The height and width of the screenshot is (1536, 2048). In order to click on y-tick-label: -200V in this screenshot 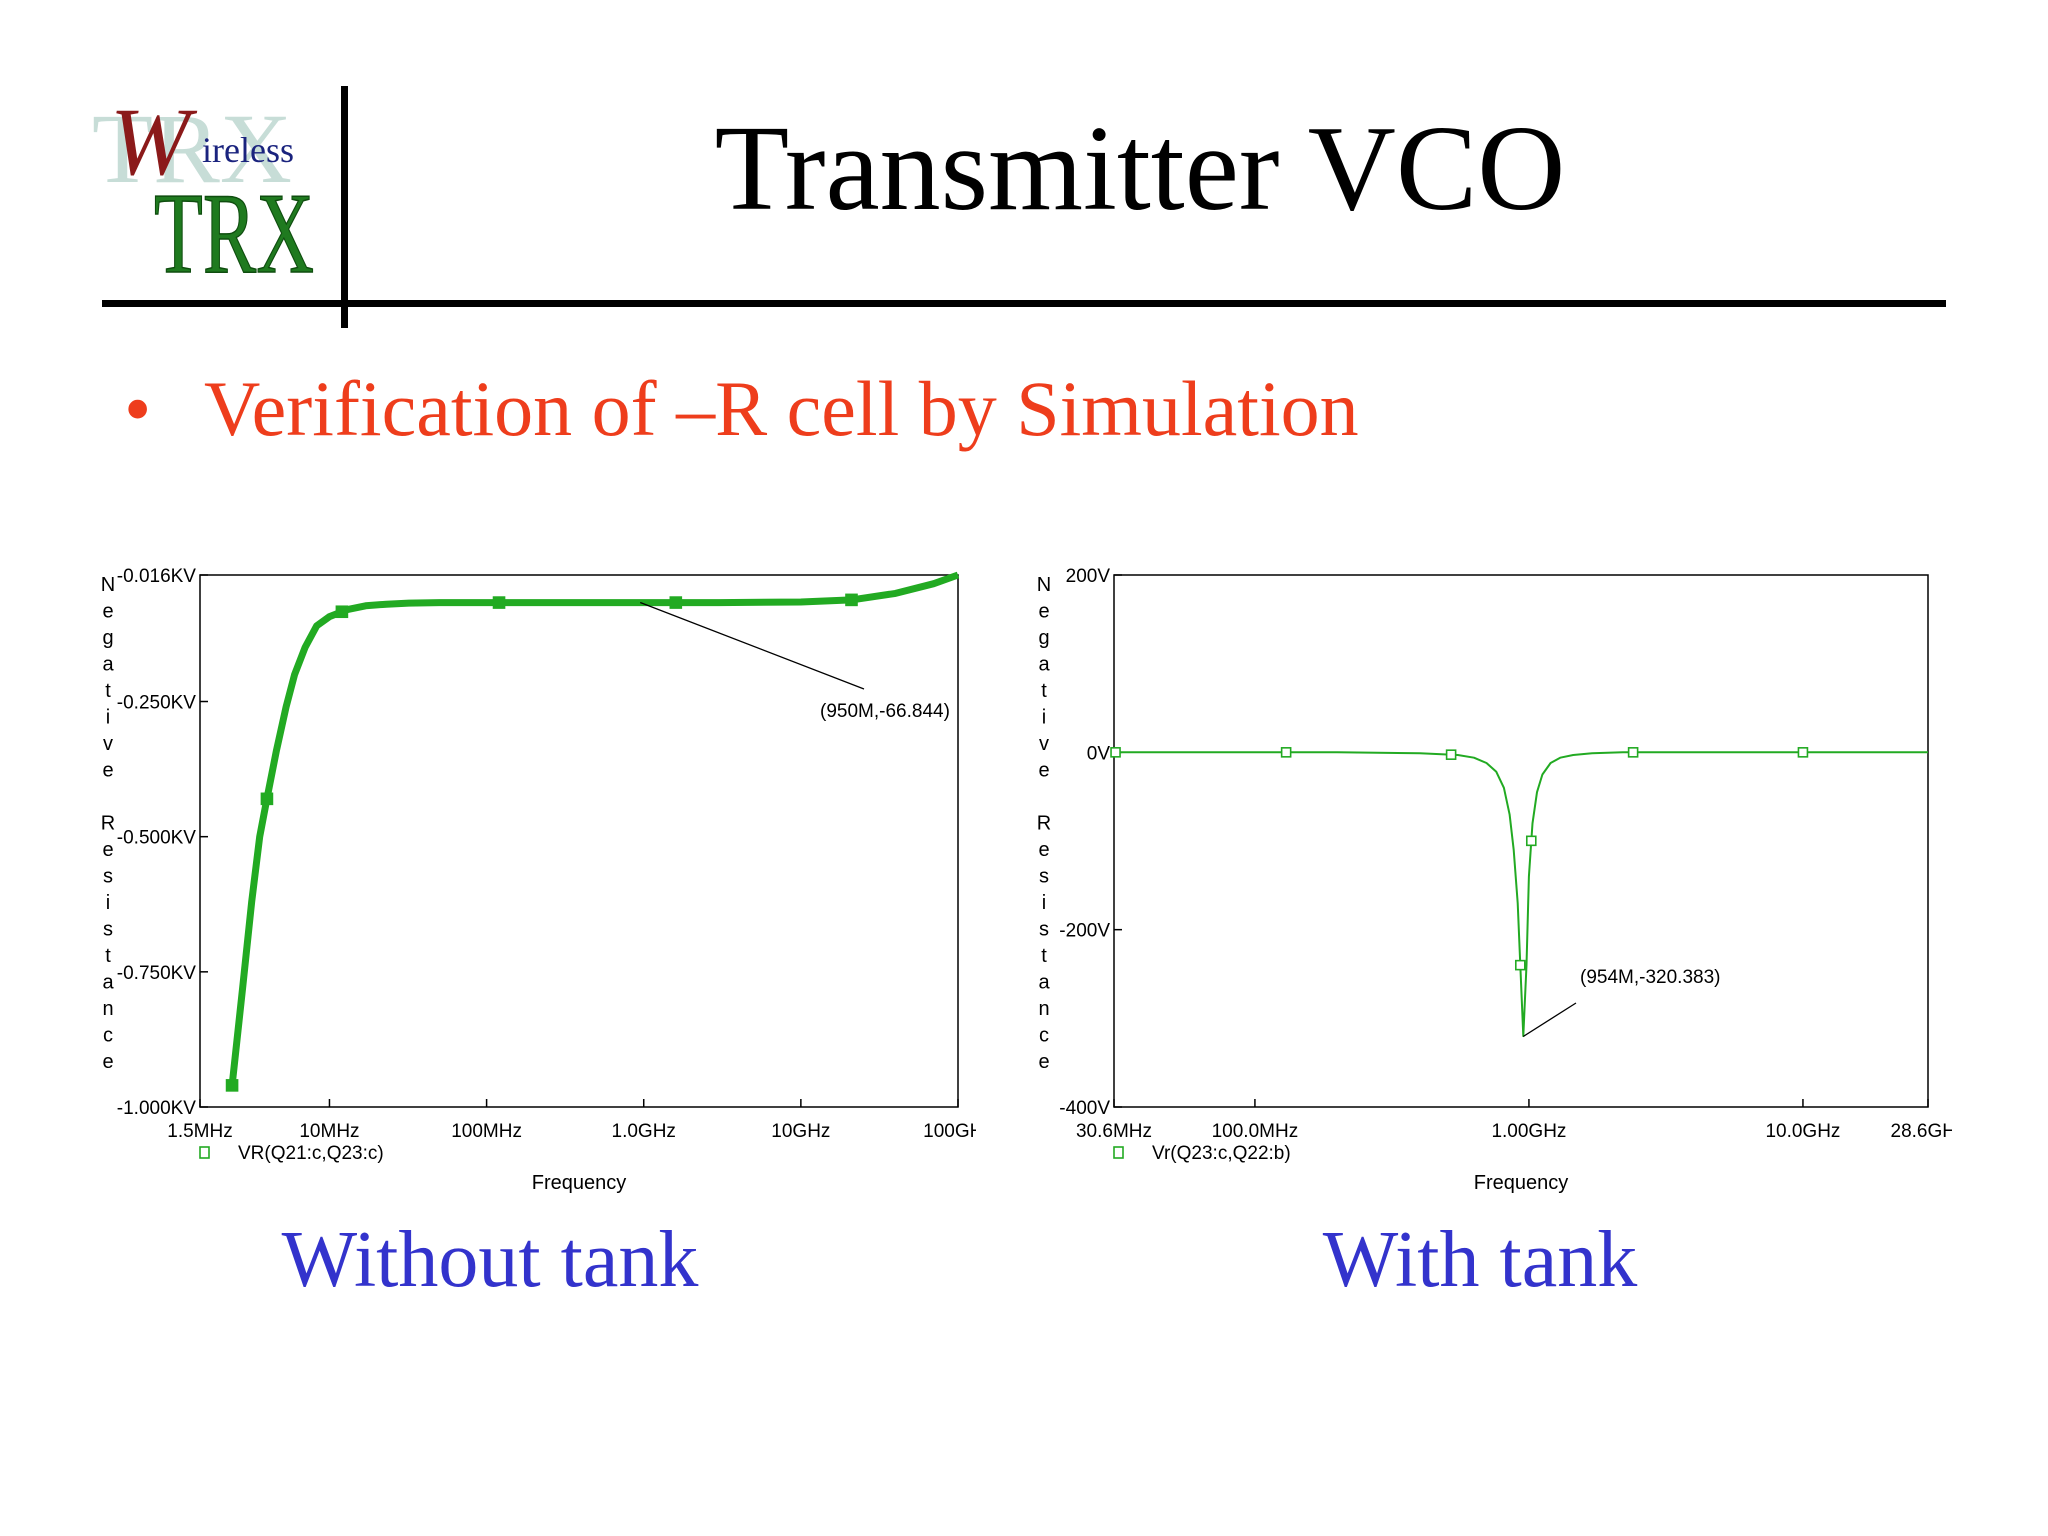, I will do `click(1084, 931)`.